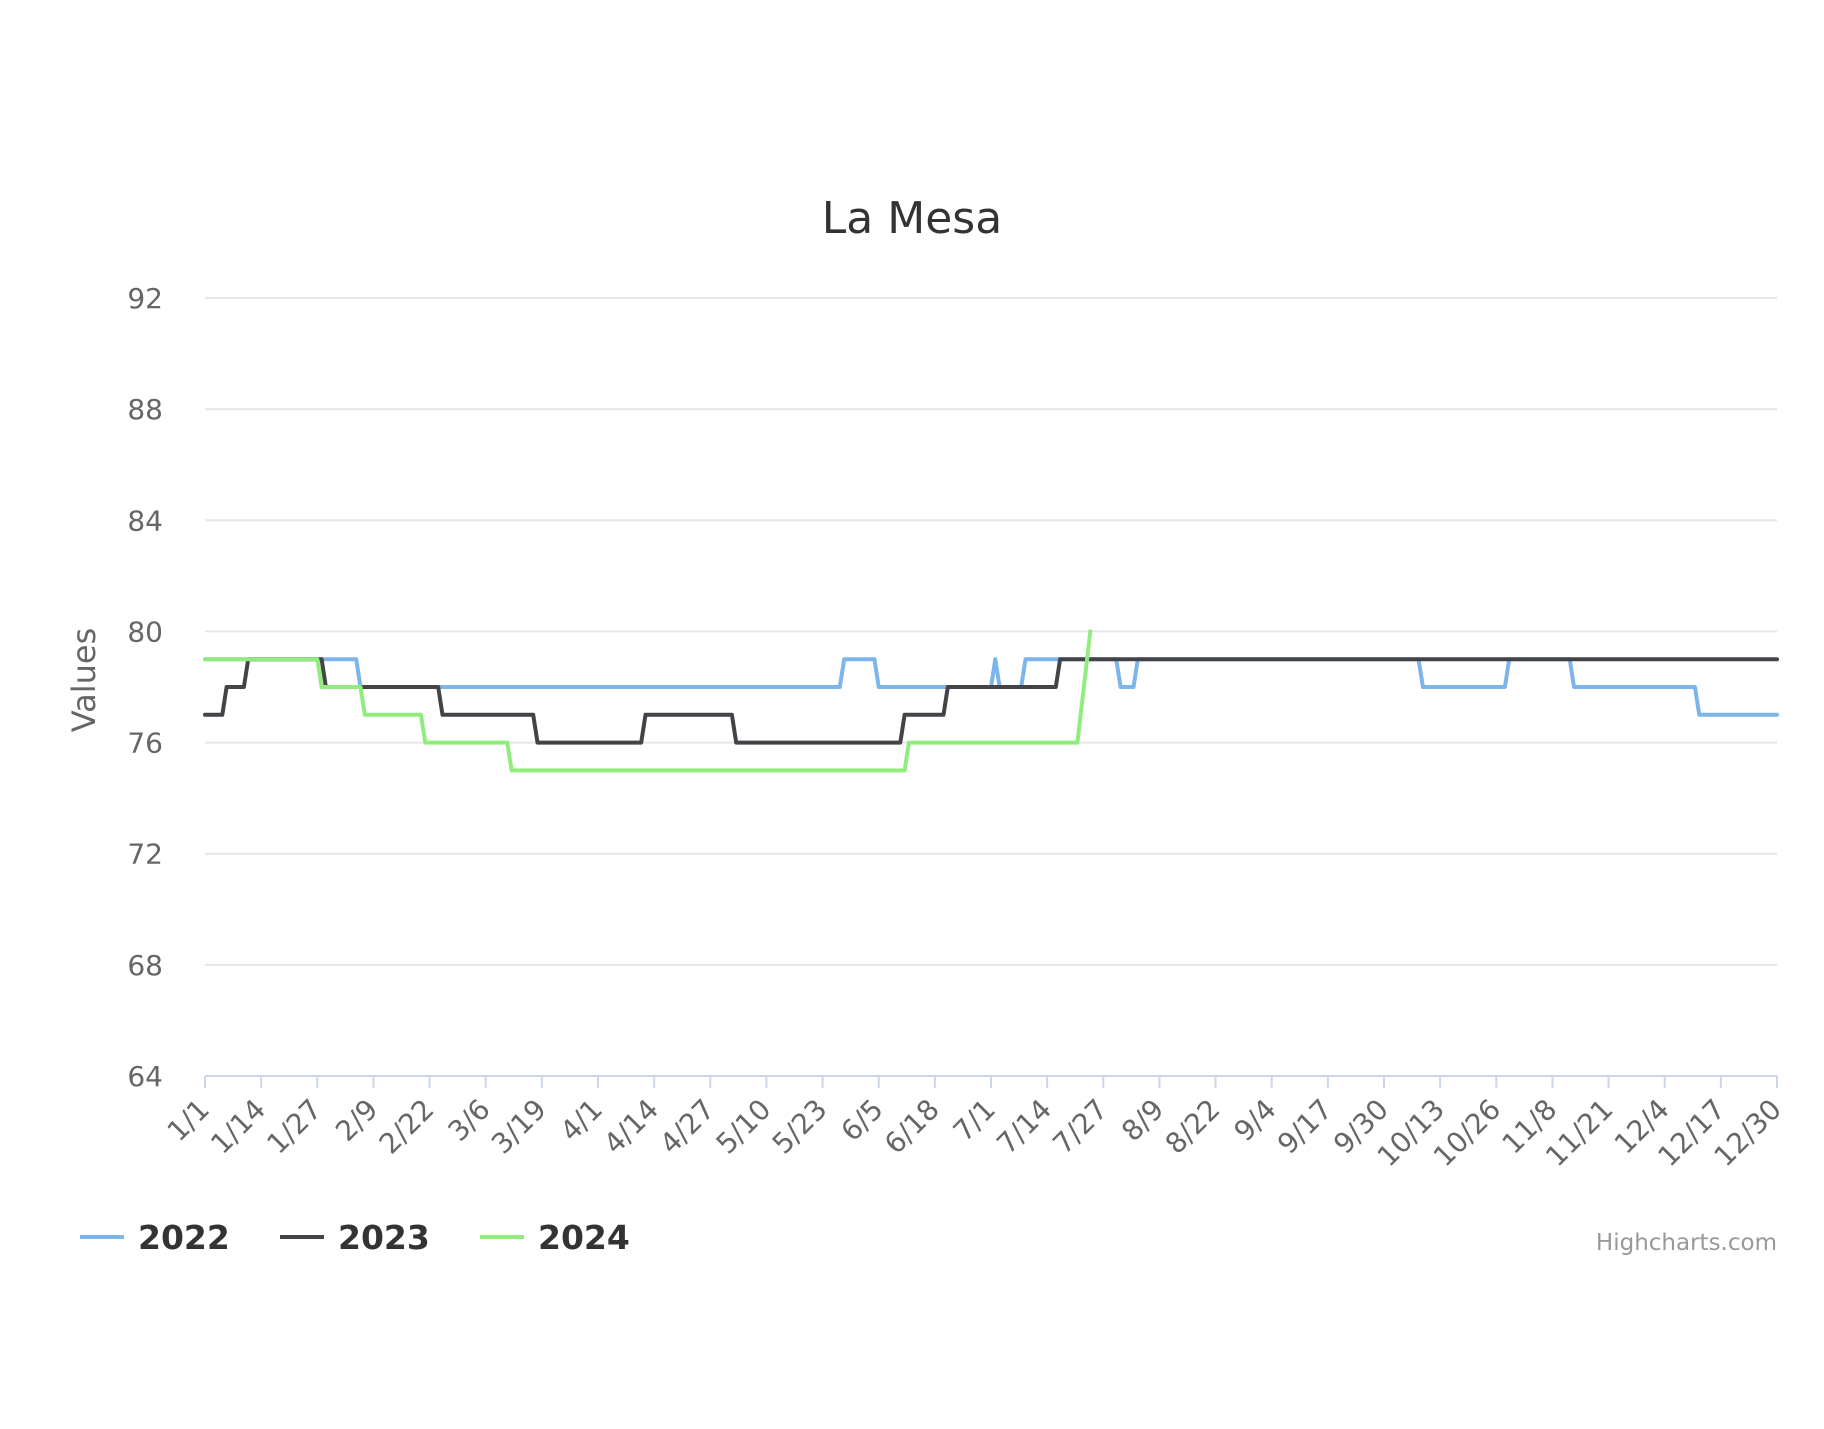 The width and height of the screenshot is (1824, 1429). Describe the element at coordinates (912, 1127) in the screenshot. I see `x-tick-label: 6/18` at that location.